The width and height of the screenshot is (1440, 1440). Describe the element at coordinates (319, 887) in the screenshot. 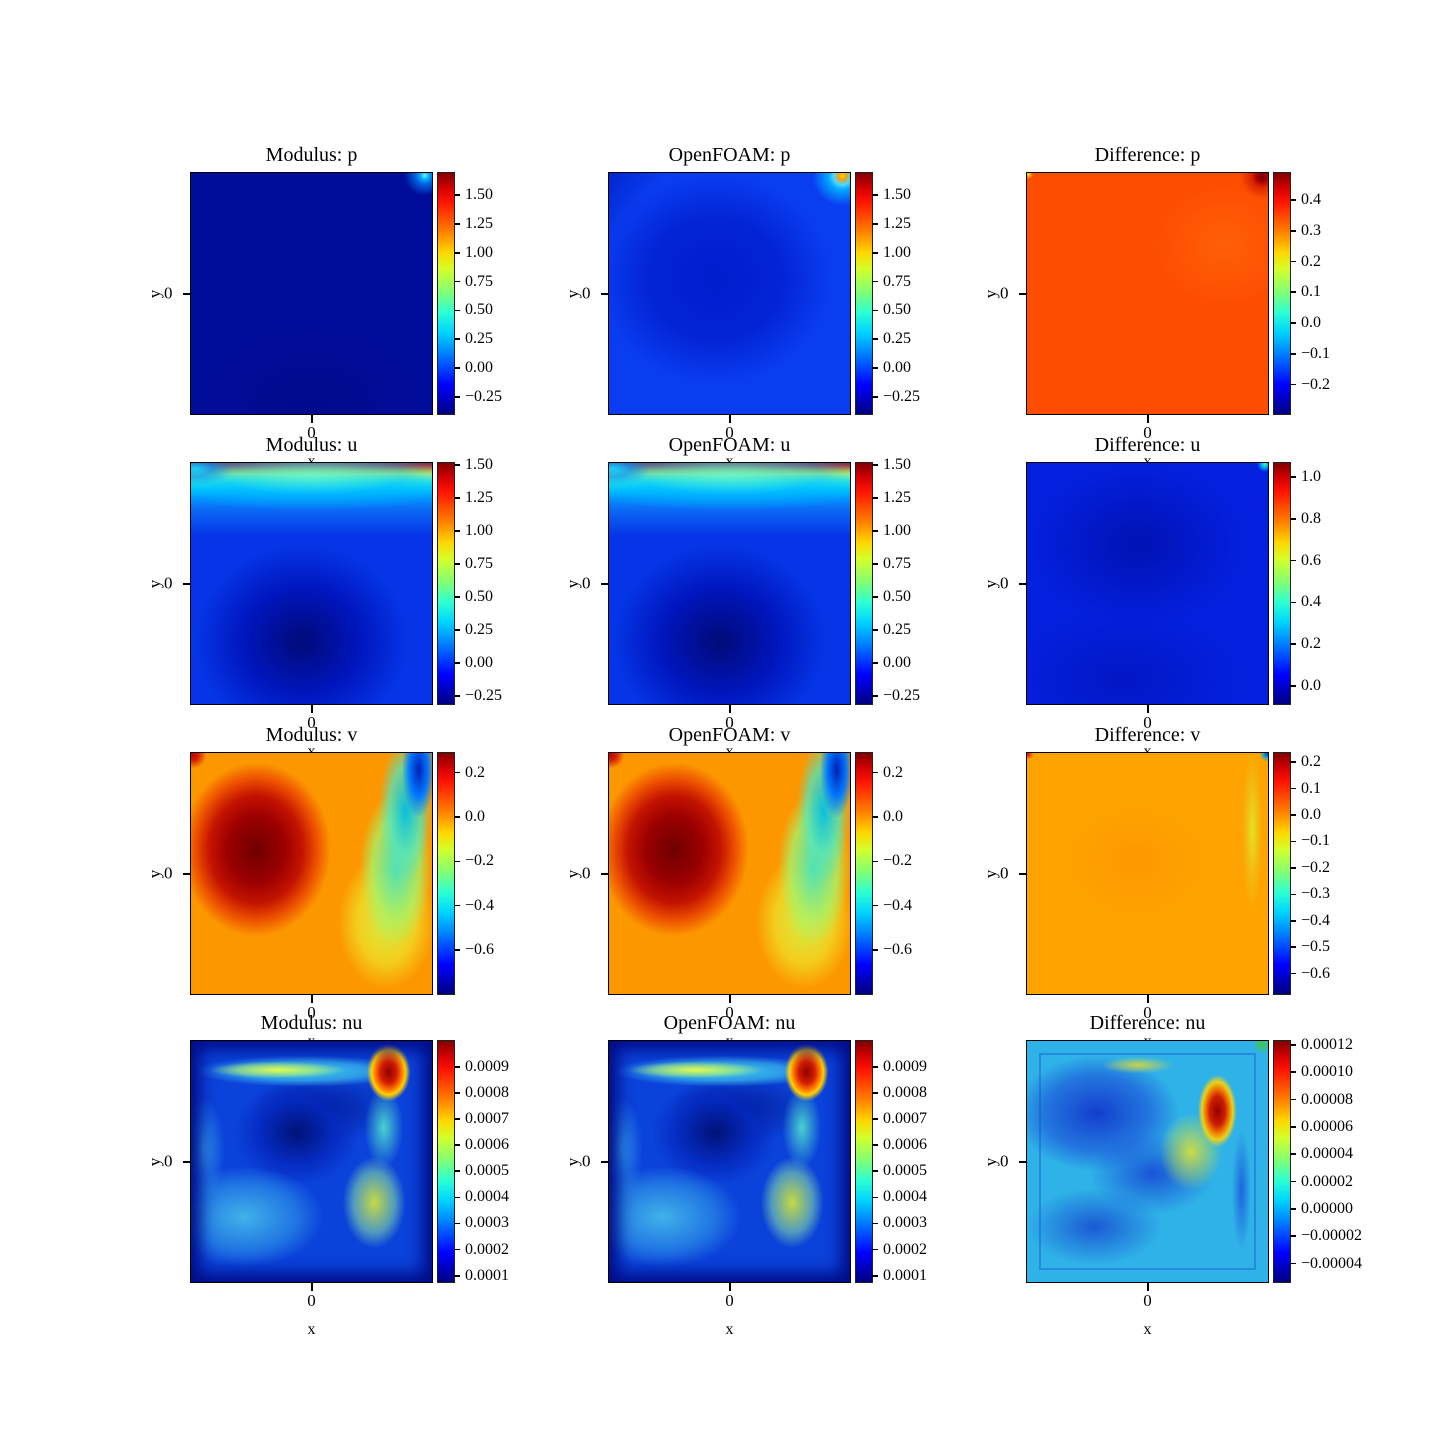

I see `subplot-modulus-v: Modulus: v y 0 0 x 0.2 0.0 −0.2 −0.4 −0.6` at that location.